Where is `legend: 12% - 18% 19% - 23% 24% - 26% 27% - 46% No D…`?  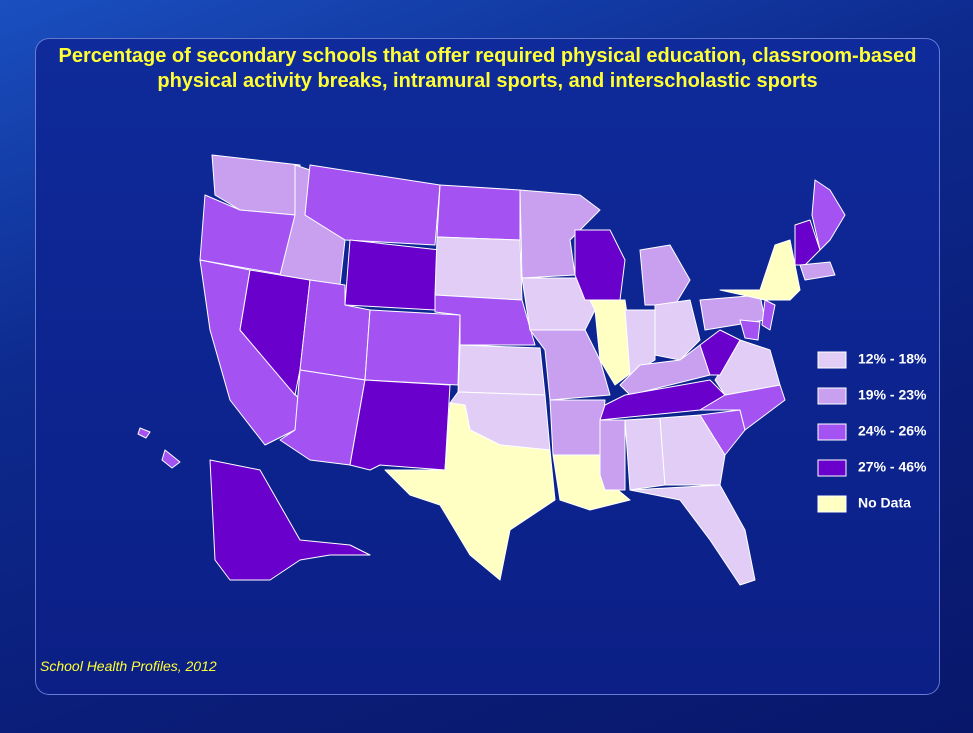
legend: 12% - 18% 19% - 23% 24% - 26% 27% - 46% No D… is located at coordinates (872, 432).